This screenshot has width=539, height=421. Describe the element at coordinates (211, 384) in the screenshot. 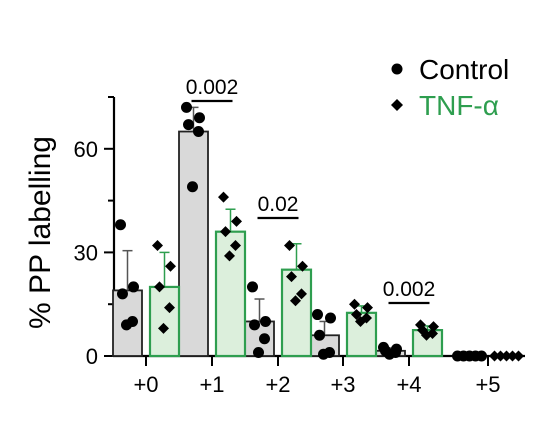

I see `x-tick-label: +1` at that location.